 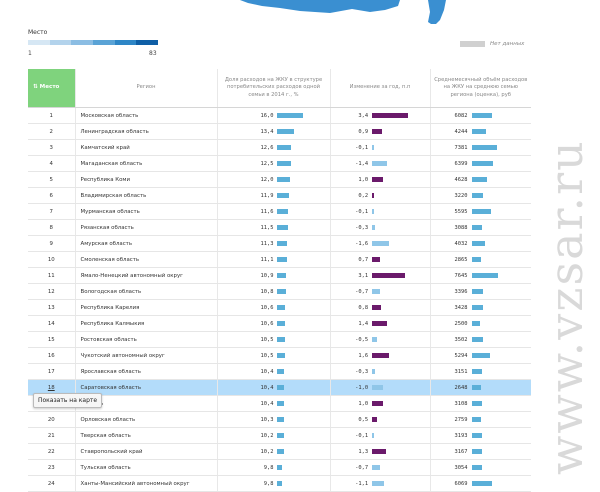 I want to click on table-row: 18 Саратовская область 10,4 -1,0 2648, so click(x=279, y=387).